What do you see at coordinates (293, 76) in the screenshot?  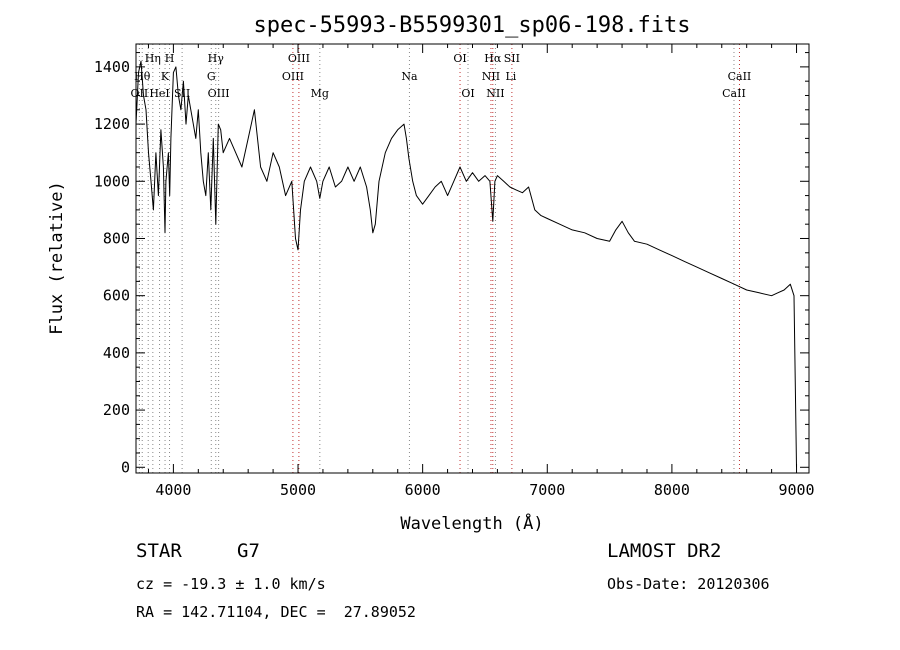 I see `line-label-11: OIII` at bounding box center [293, 76].